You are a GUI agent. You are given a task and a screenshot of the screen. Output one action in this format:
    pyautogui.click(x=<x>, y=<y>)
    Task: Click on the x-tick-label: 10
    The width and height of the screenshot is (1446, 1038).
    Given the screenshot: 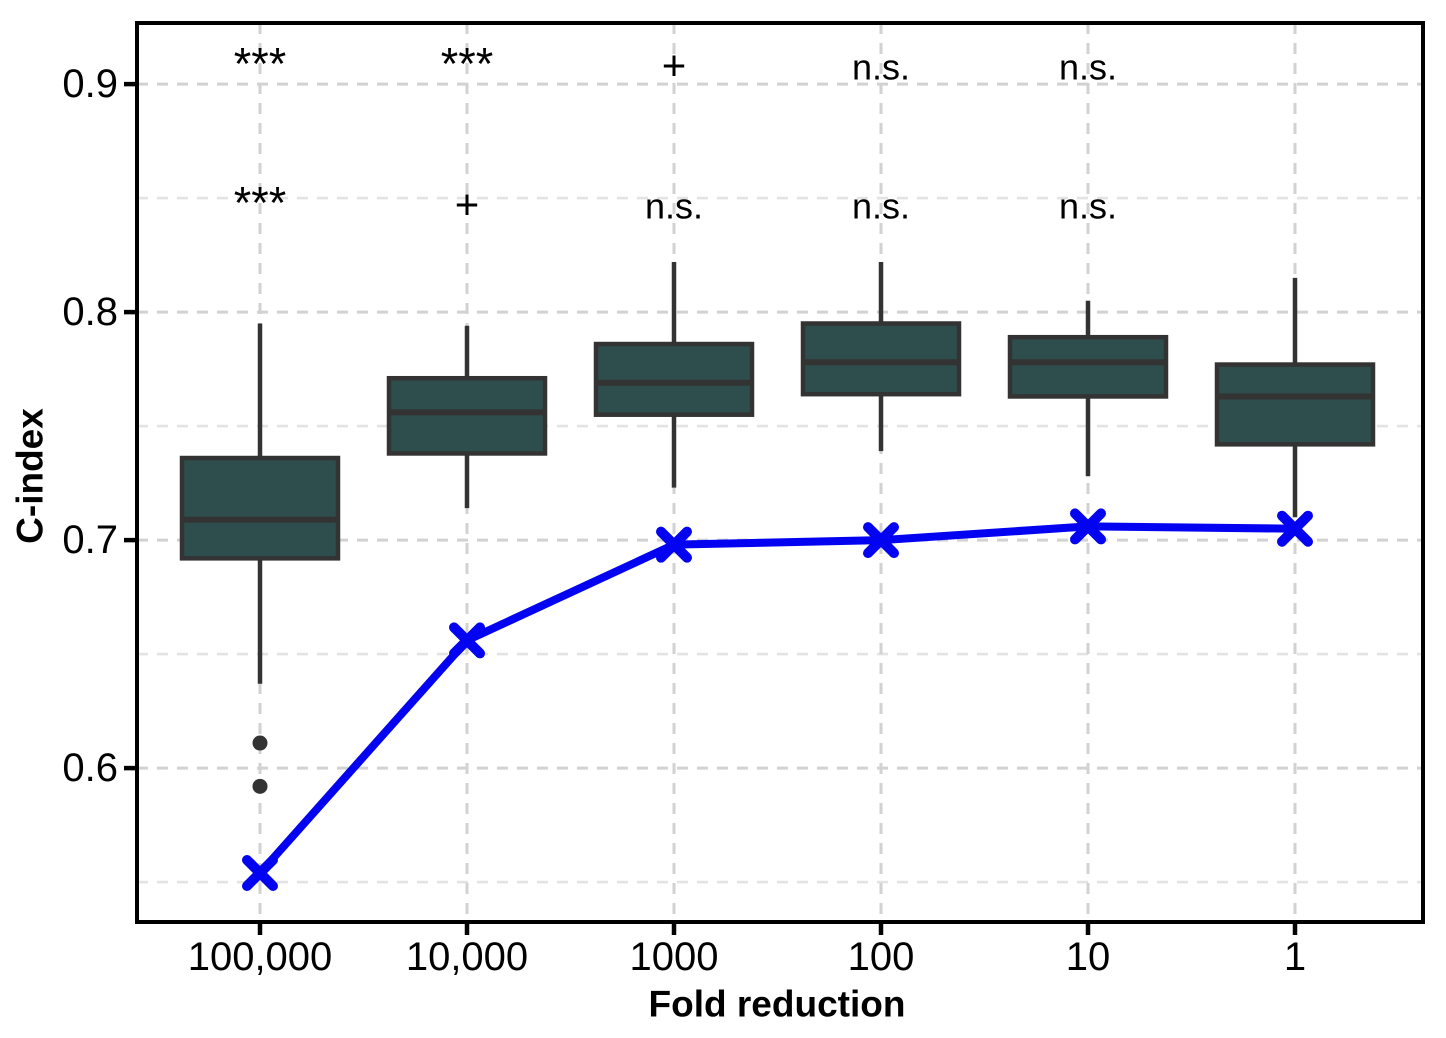 What is the action you would take?
    pyautogui.click(x=1088, y=957)
    